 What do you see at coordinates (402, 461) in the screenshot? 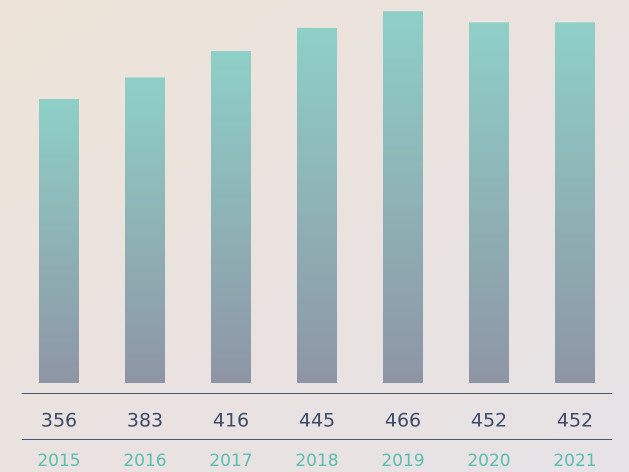
I see `category-label: 2019` at bounding box center [402, 461].